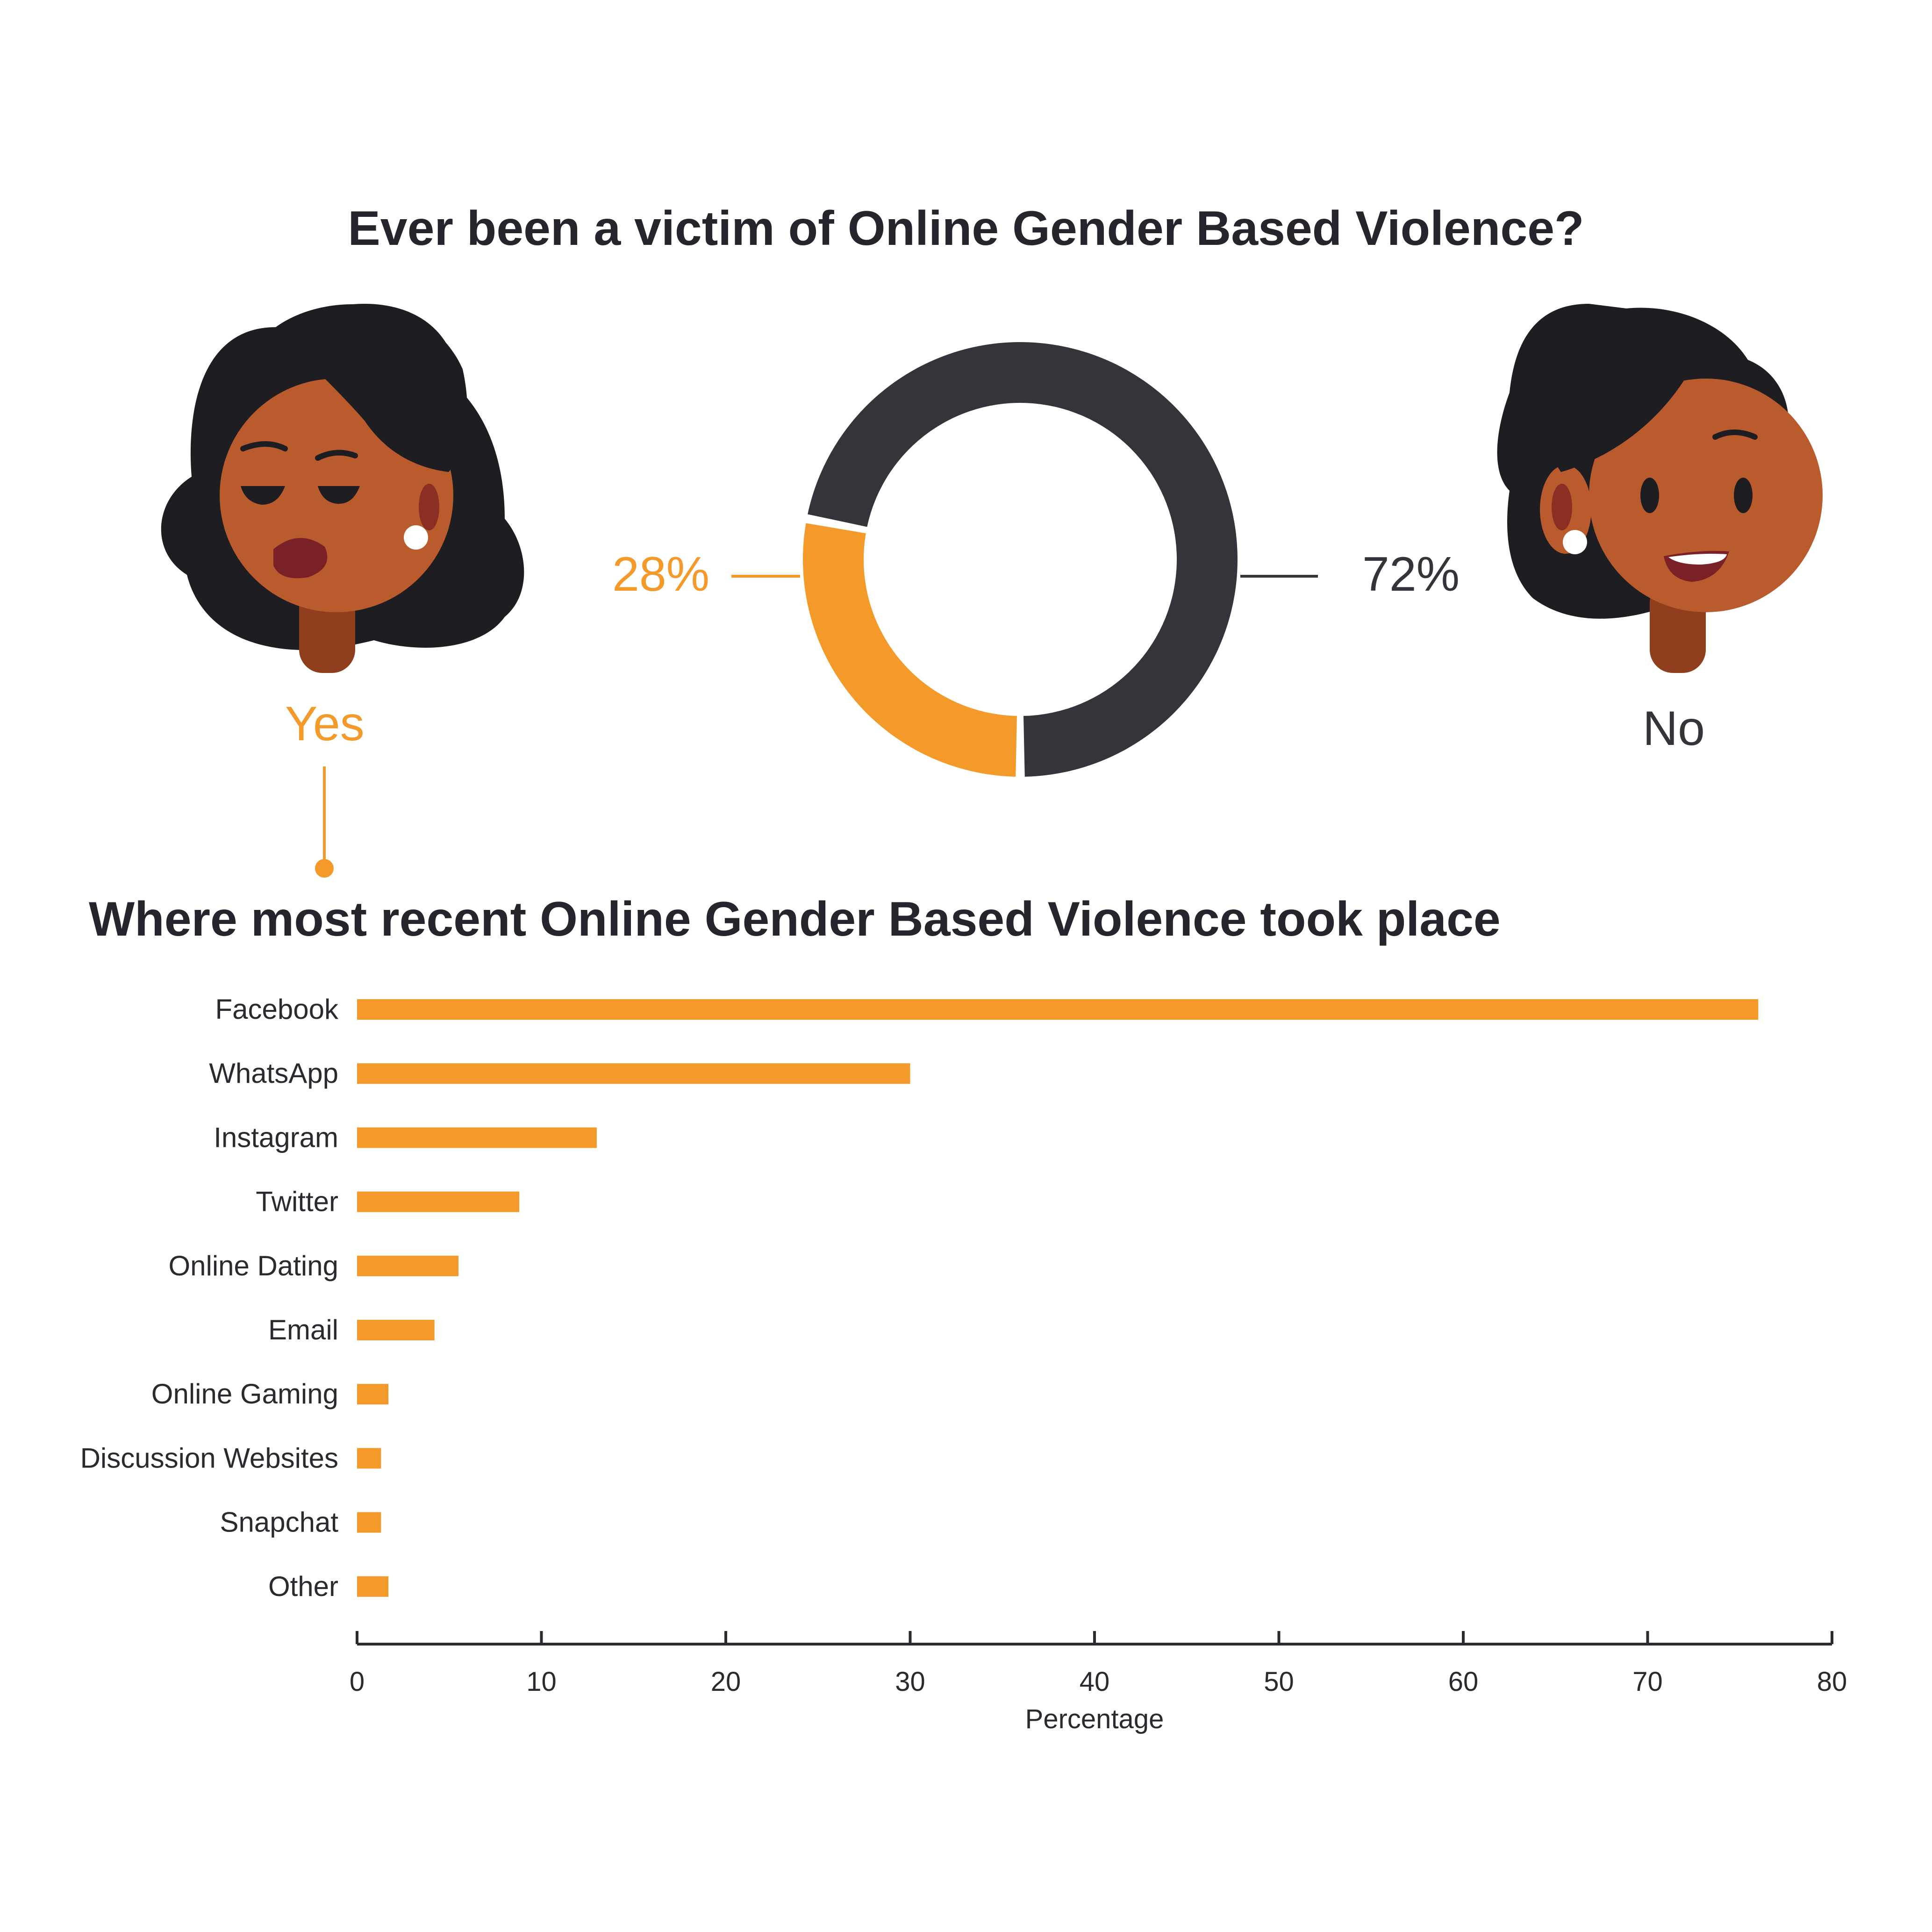 The width and height of the screenshot is (1932, 1932). I want to click on category-label-email: Email, so click(303, 1329).